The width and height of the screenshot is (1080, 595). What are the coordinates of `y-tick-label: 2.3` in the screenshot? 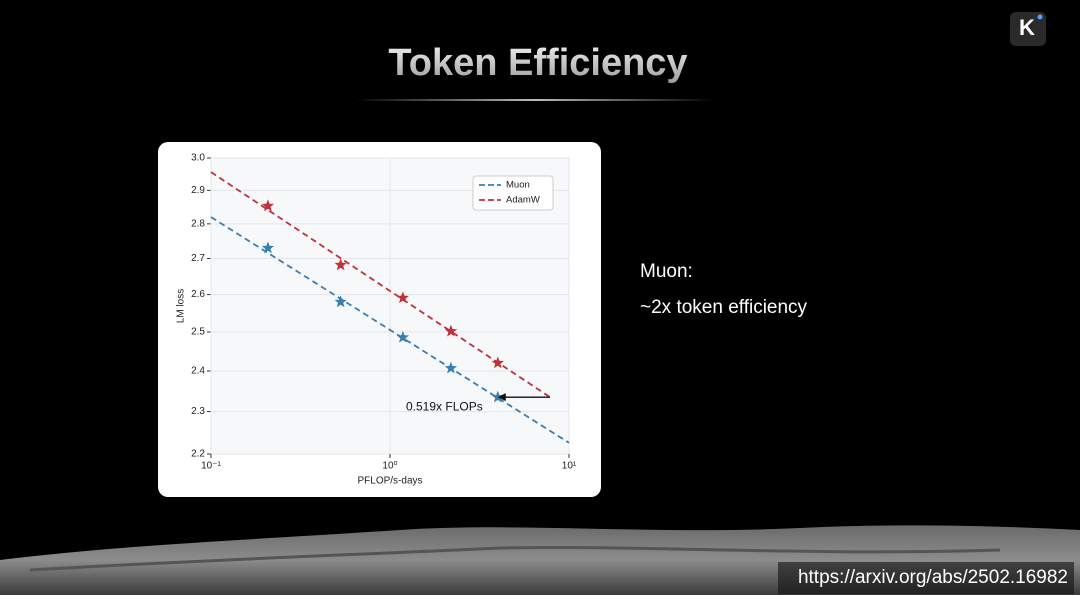 It's located at (198, 411).